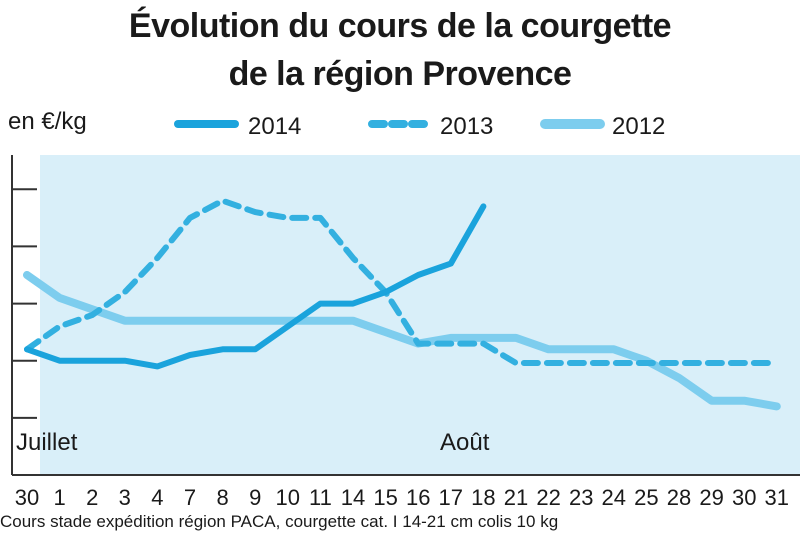 The width and height of the screenshot is (800, 550). I want to click on x-tick-label: 11, so click(320, 497).